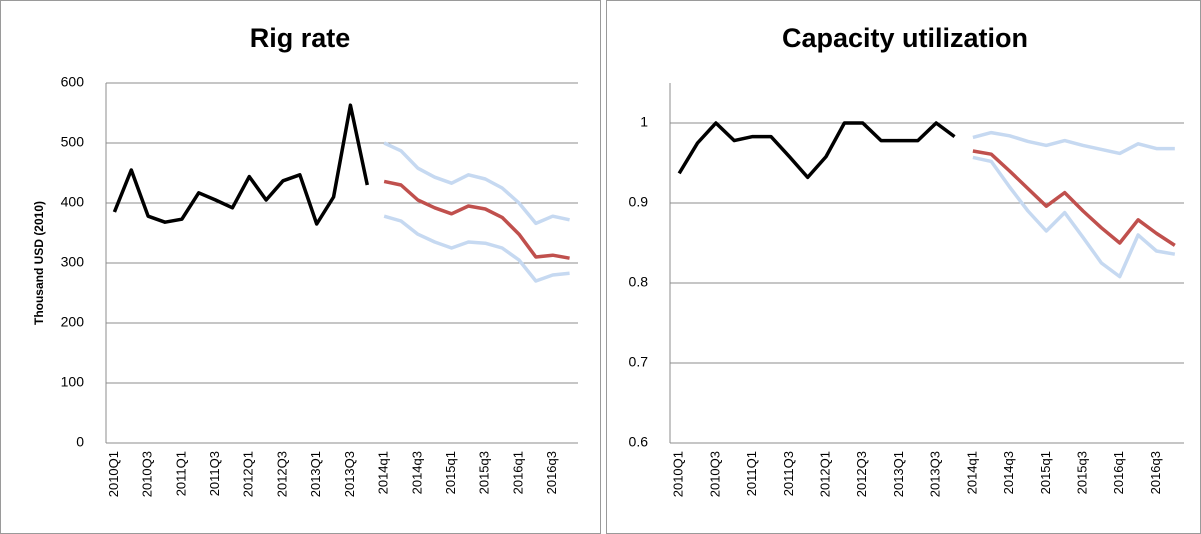  Describe the element at coordinates (639, 282) in the screenshot. I see `y-tick-label: 0.8` at that location.